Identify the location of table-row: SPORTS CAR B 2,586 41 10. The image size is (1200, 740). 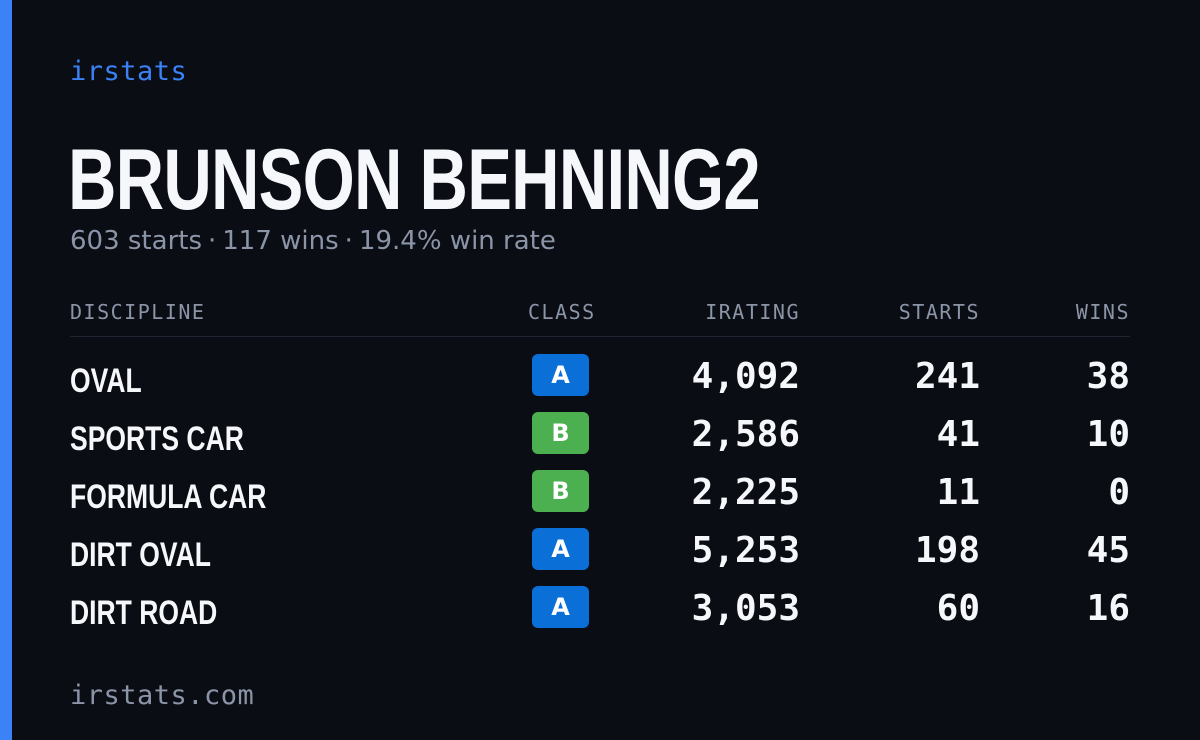
(600, 437).